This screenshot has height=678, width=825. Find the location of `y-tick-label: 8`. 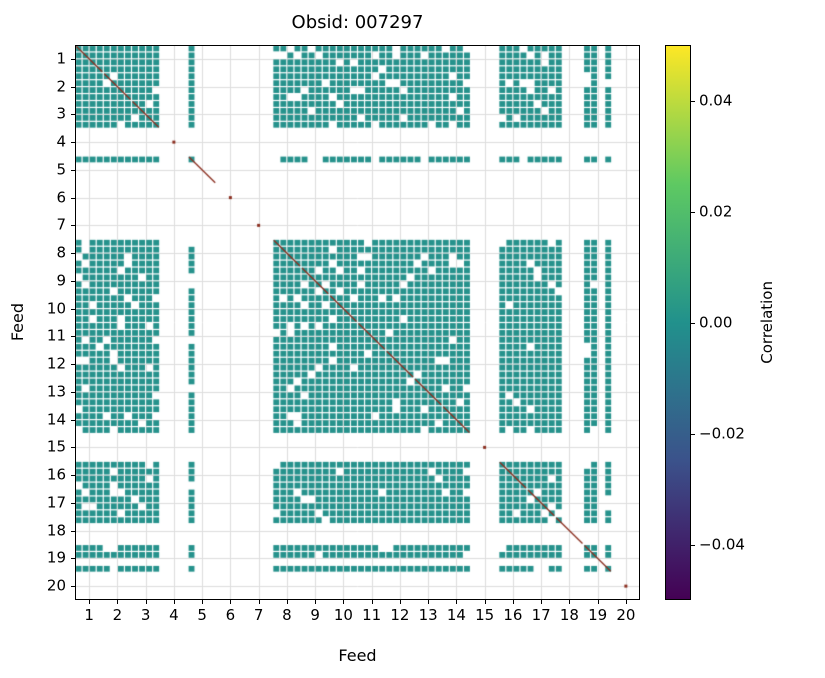

y-tick-label: 8 is located at coordinates (61, 252).